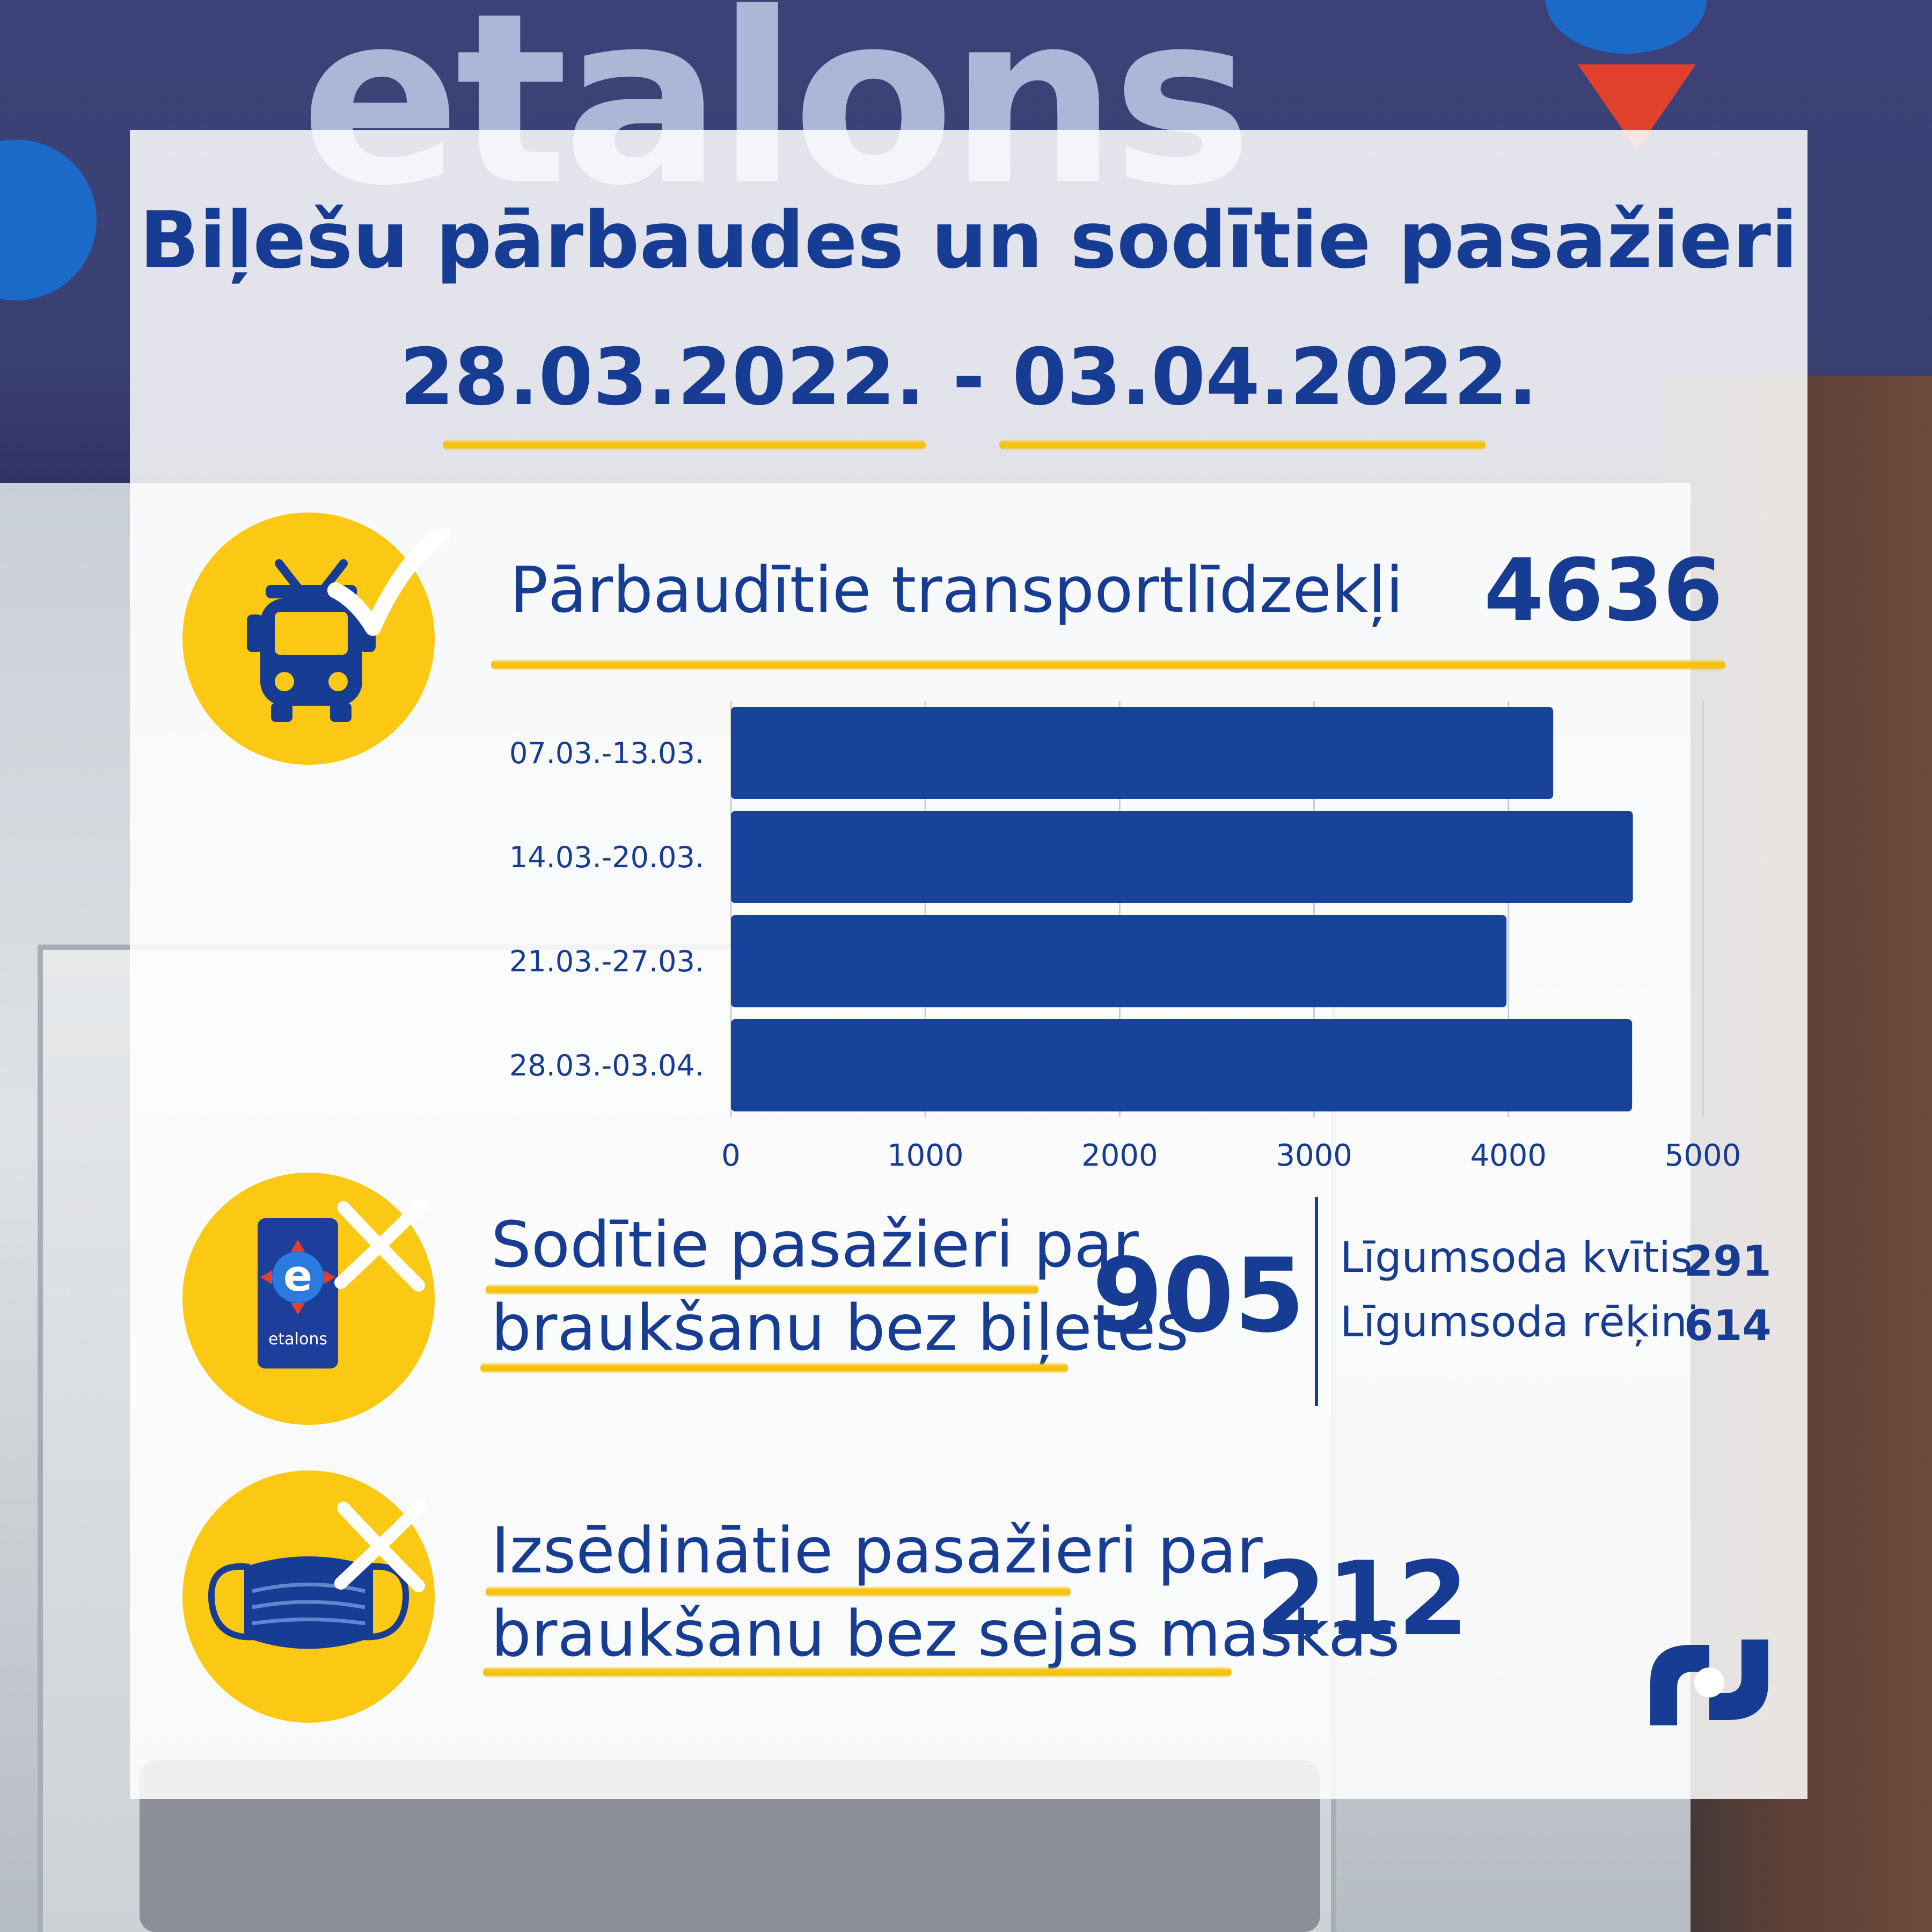  I want to click on y-category-label: 07.03.-13.03., so click(606, 753).